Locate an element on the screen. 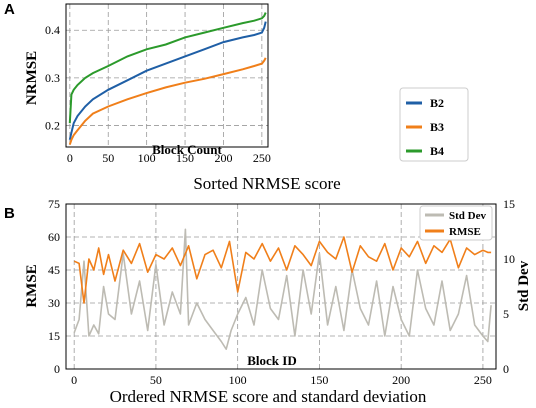  panel-a-ytick-0.2: 0.2 is located at coordinates (52, 126).